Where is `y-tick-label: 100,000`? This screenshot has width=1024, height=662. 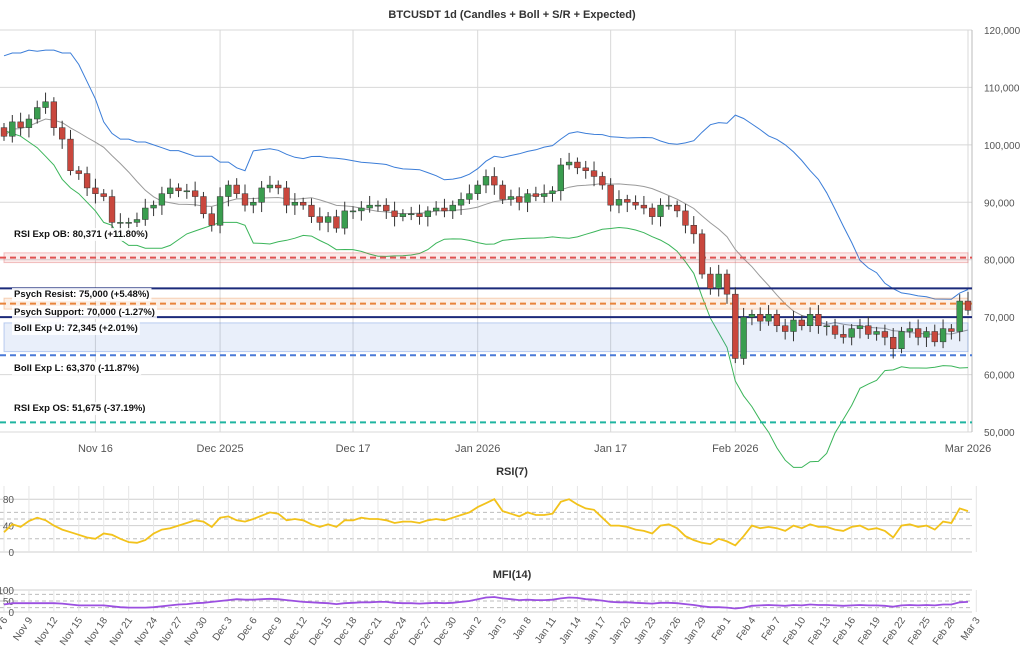
y-tick-label: 100,000 is located at coordinates (1002, 146).